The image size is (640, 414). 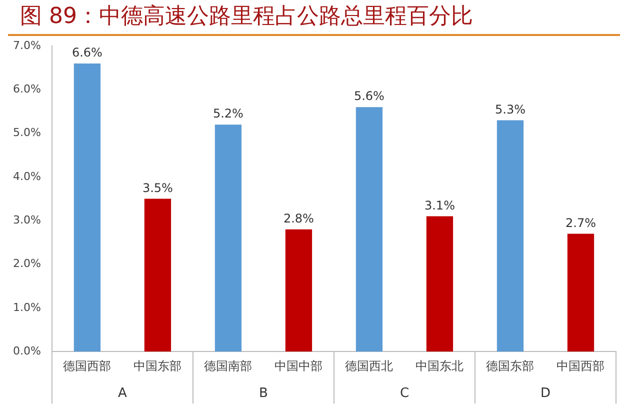 I want to click on data-label: 5.3%, so click(x=510, y=109).